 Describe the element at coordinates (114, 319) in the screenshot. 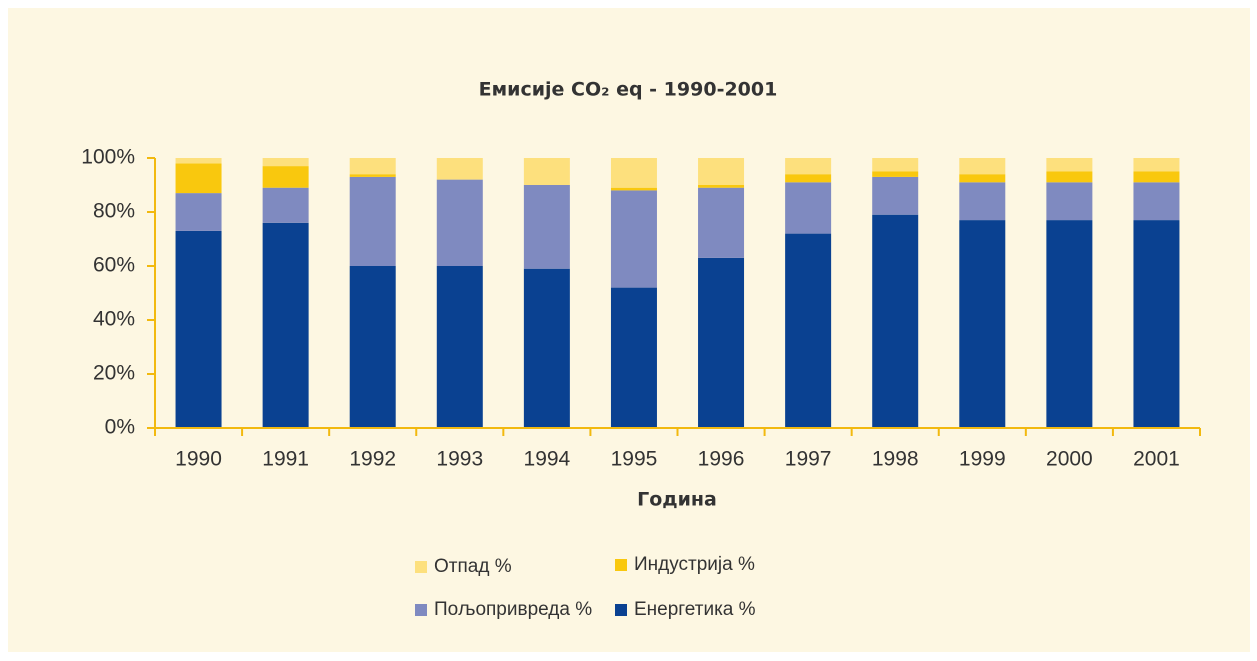

I see `y-tick-label: 40%` at that location.